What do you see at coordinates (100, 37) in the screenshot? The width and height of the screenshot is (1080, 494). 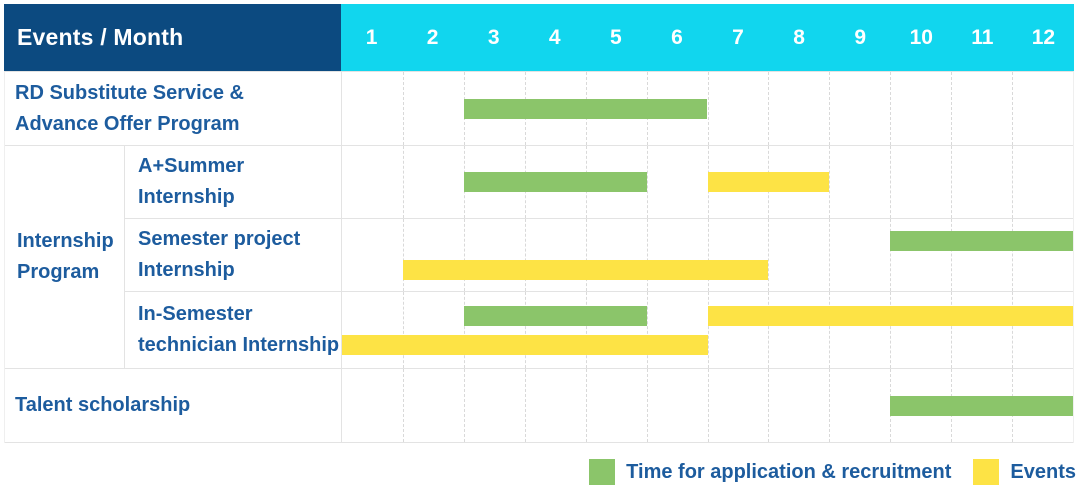 I see `events-month-header-label: Events / Month` at bounding box center [100, 37].